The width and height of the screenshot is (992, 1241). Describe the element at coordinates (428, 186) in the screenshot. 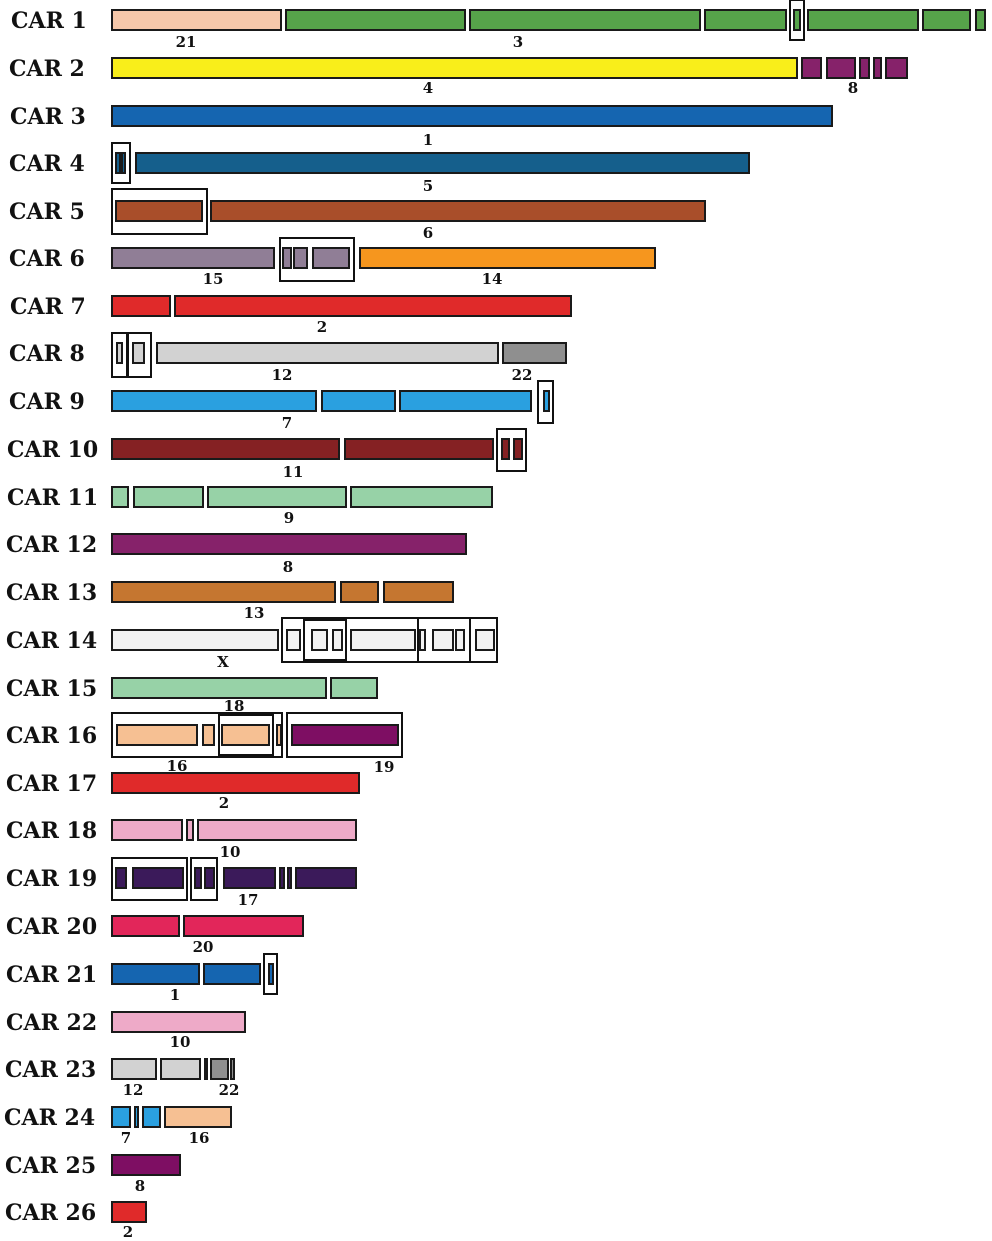

I see `human-chromosome-label: 5` at that location.